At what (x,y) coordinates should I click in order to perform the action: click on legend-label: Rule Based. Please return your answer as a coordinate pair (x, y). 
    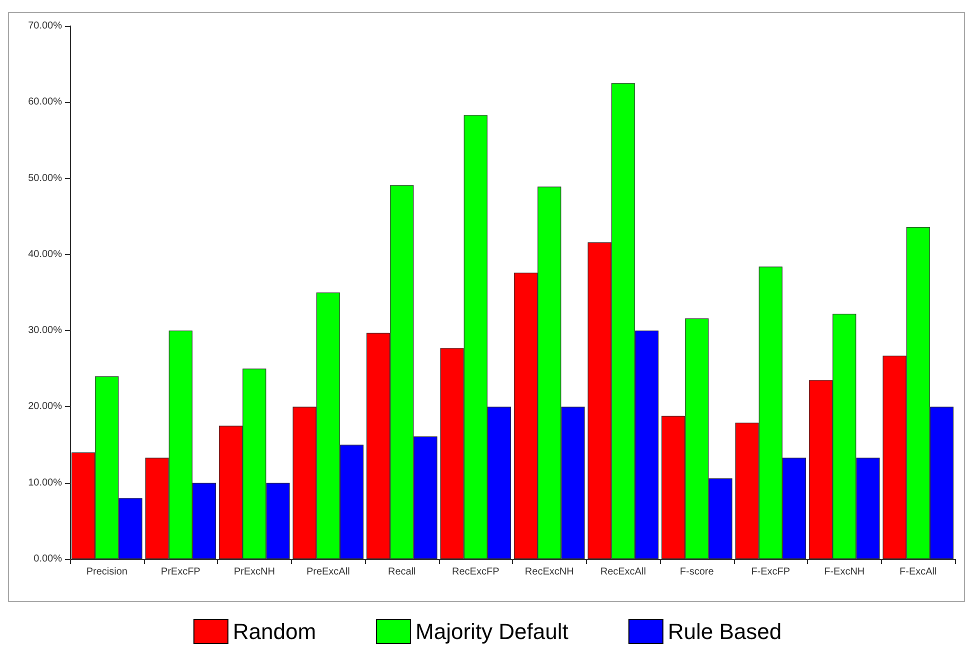
    Looking at the image, I should click on (725, 631).